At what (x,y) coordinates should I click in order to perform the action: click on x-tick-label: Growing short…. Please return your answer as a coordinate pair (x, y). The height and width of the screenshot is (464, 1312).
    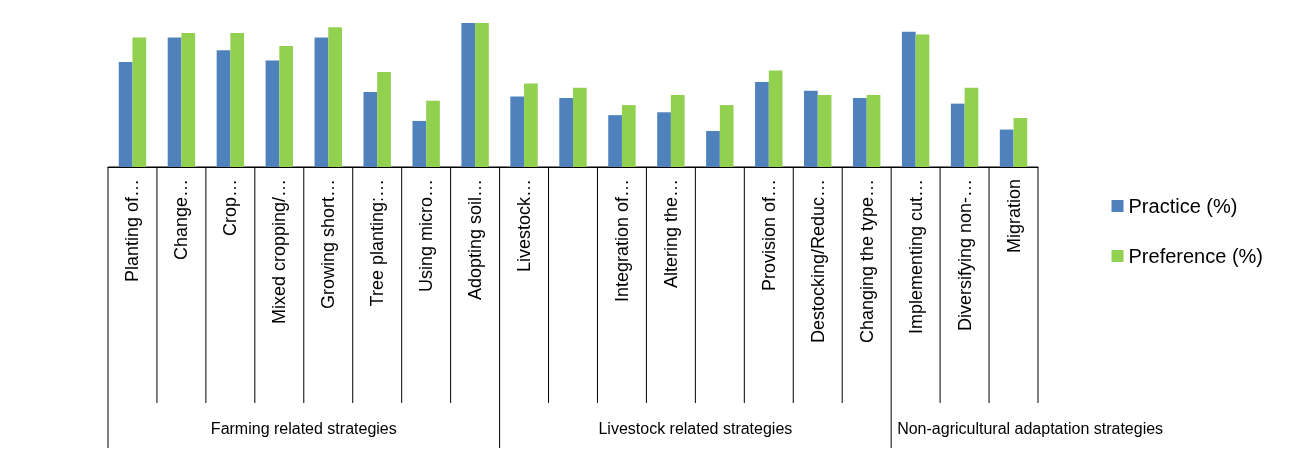
    Looking at the image, I should click on (328, 244).